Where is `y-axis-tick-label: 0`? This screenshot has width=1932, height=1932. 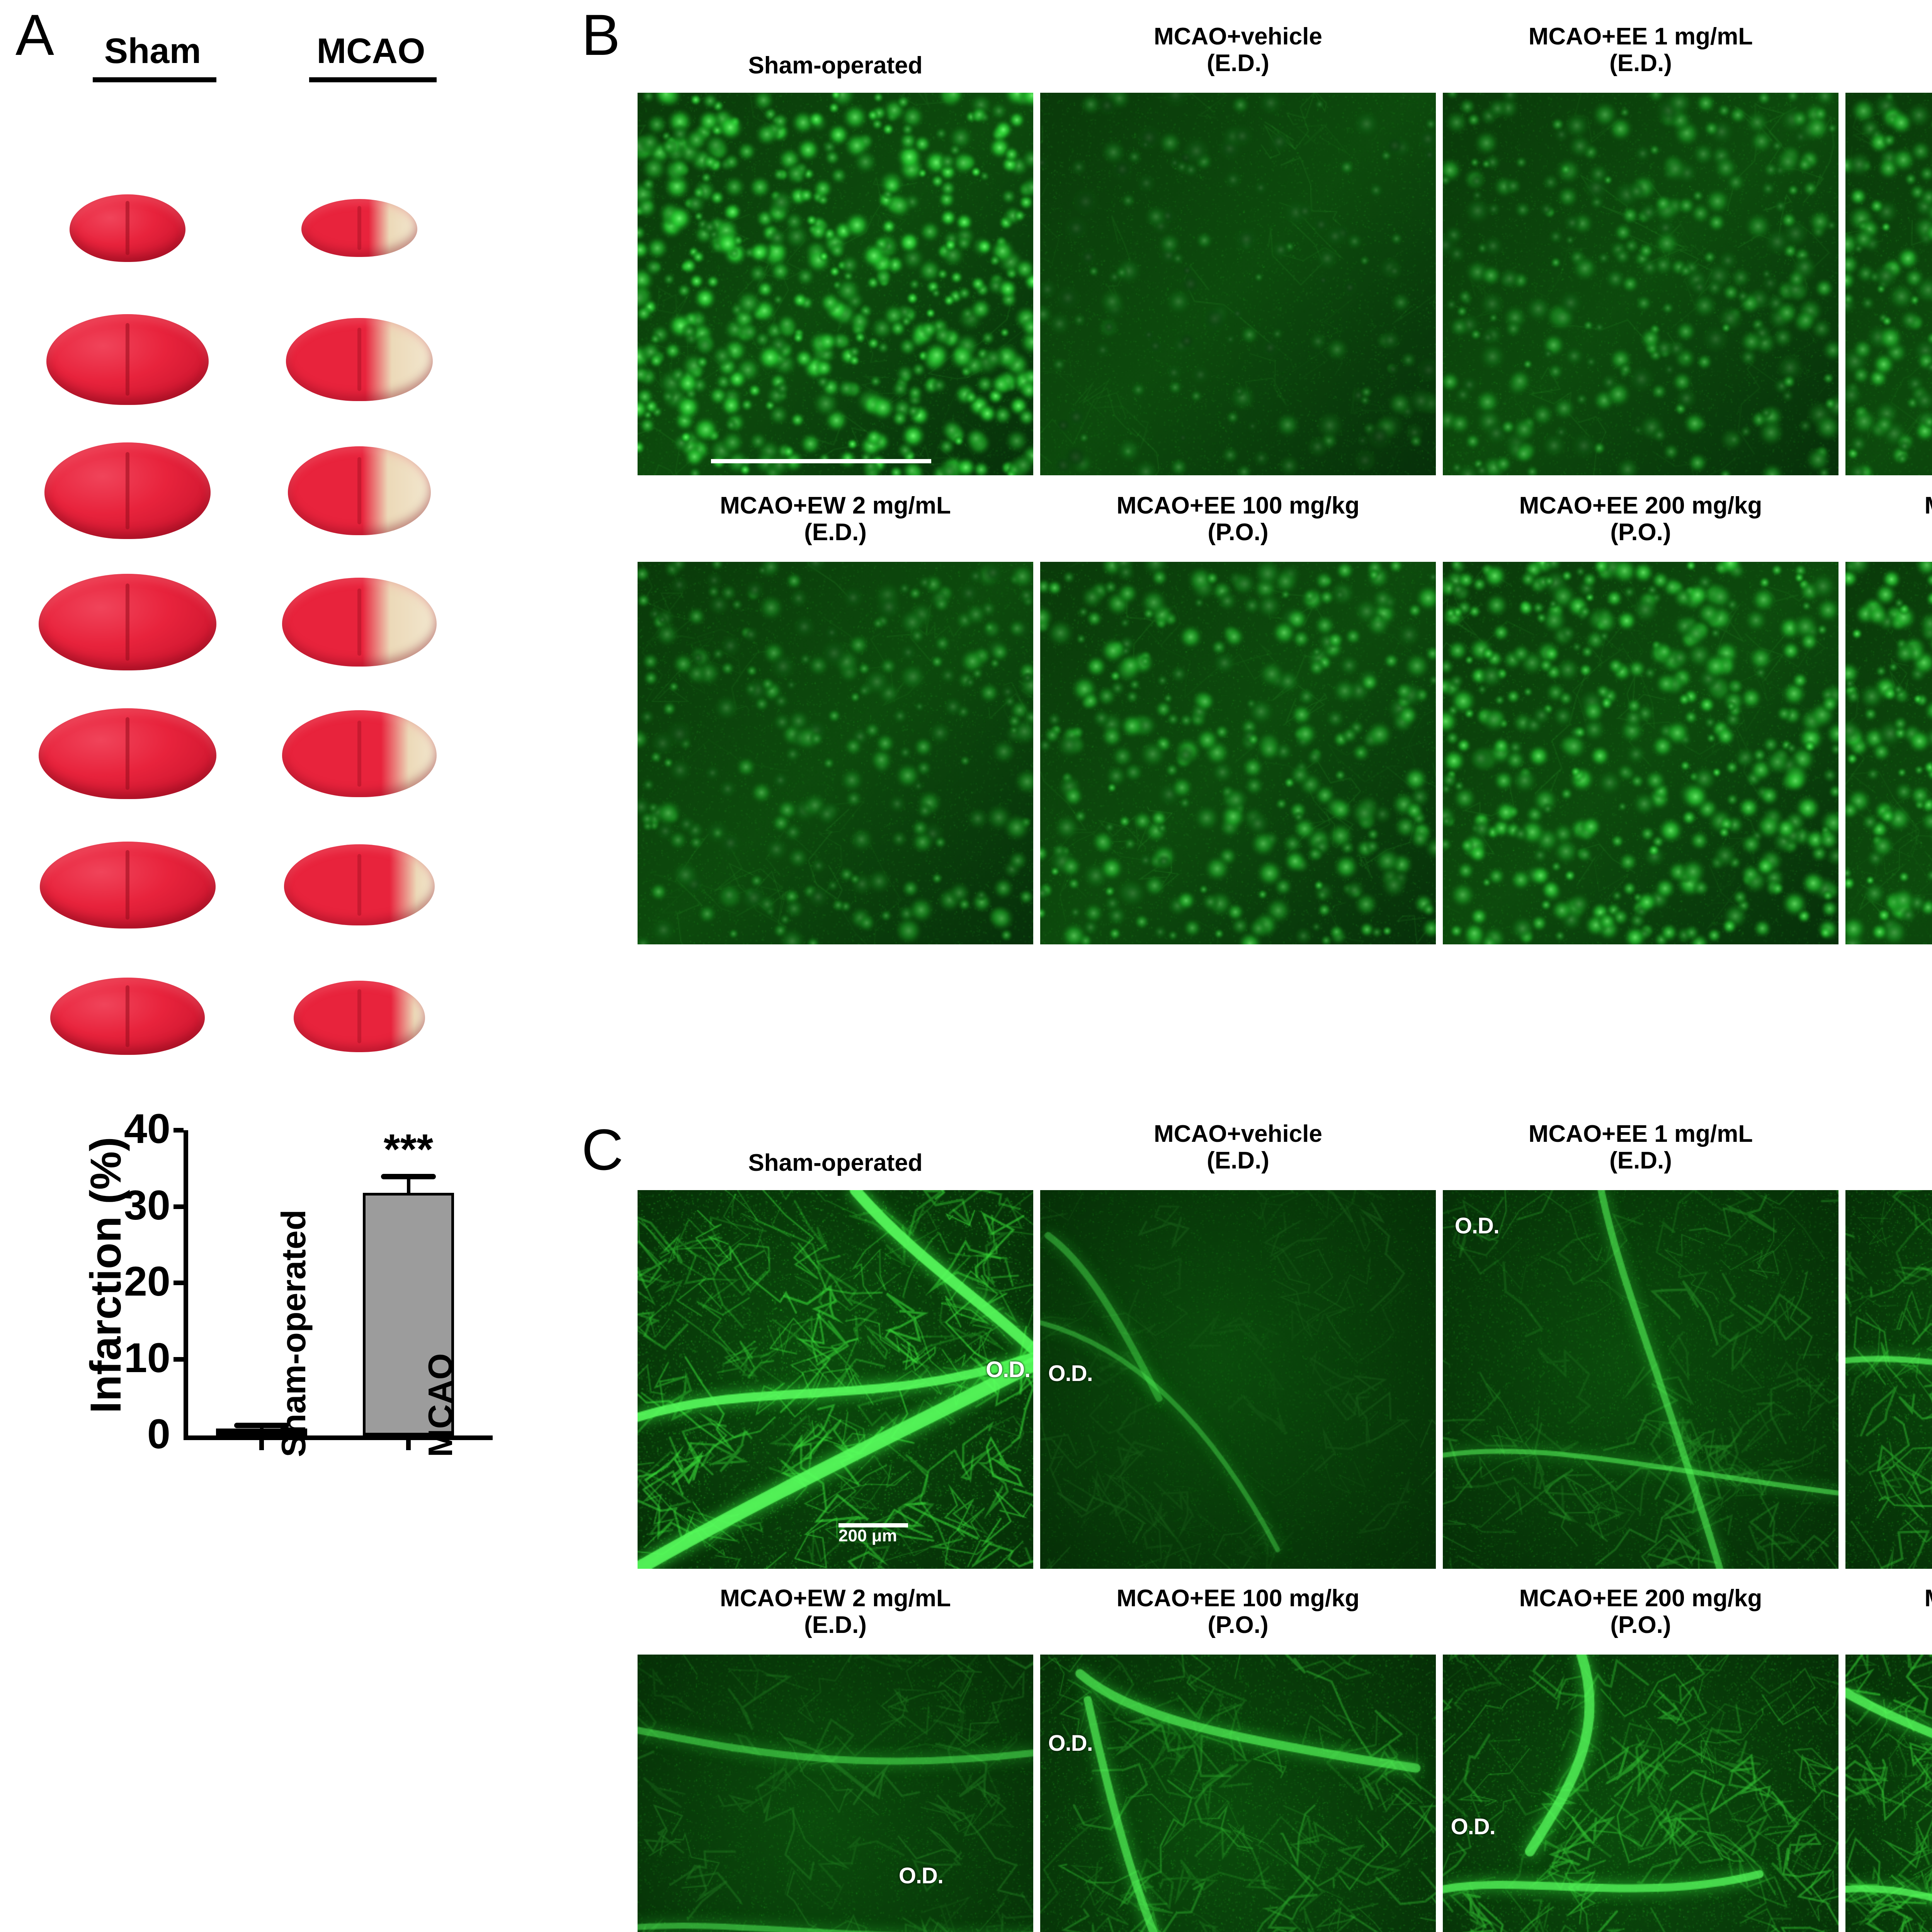 y-axis-tick-label: 0 is located at coordinates (159, 1434).